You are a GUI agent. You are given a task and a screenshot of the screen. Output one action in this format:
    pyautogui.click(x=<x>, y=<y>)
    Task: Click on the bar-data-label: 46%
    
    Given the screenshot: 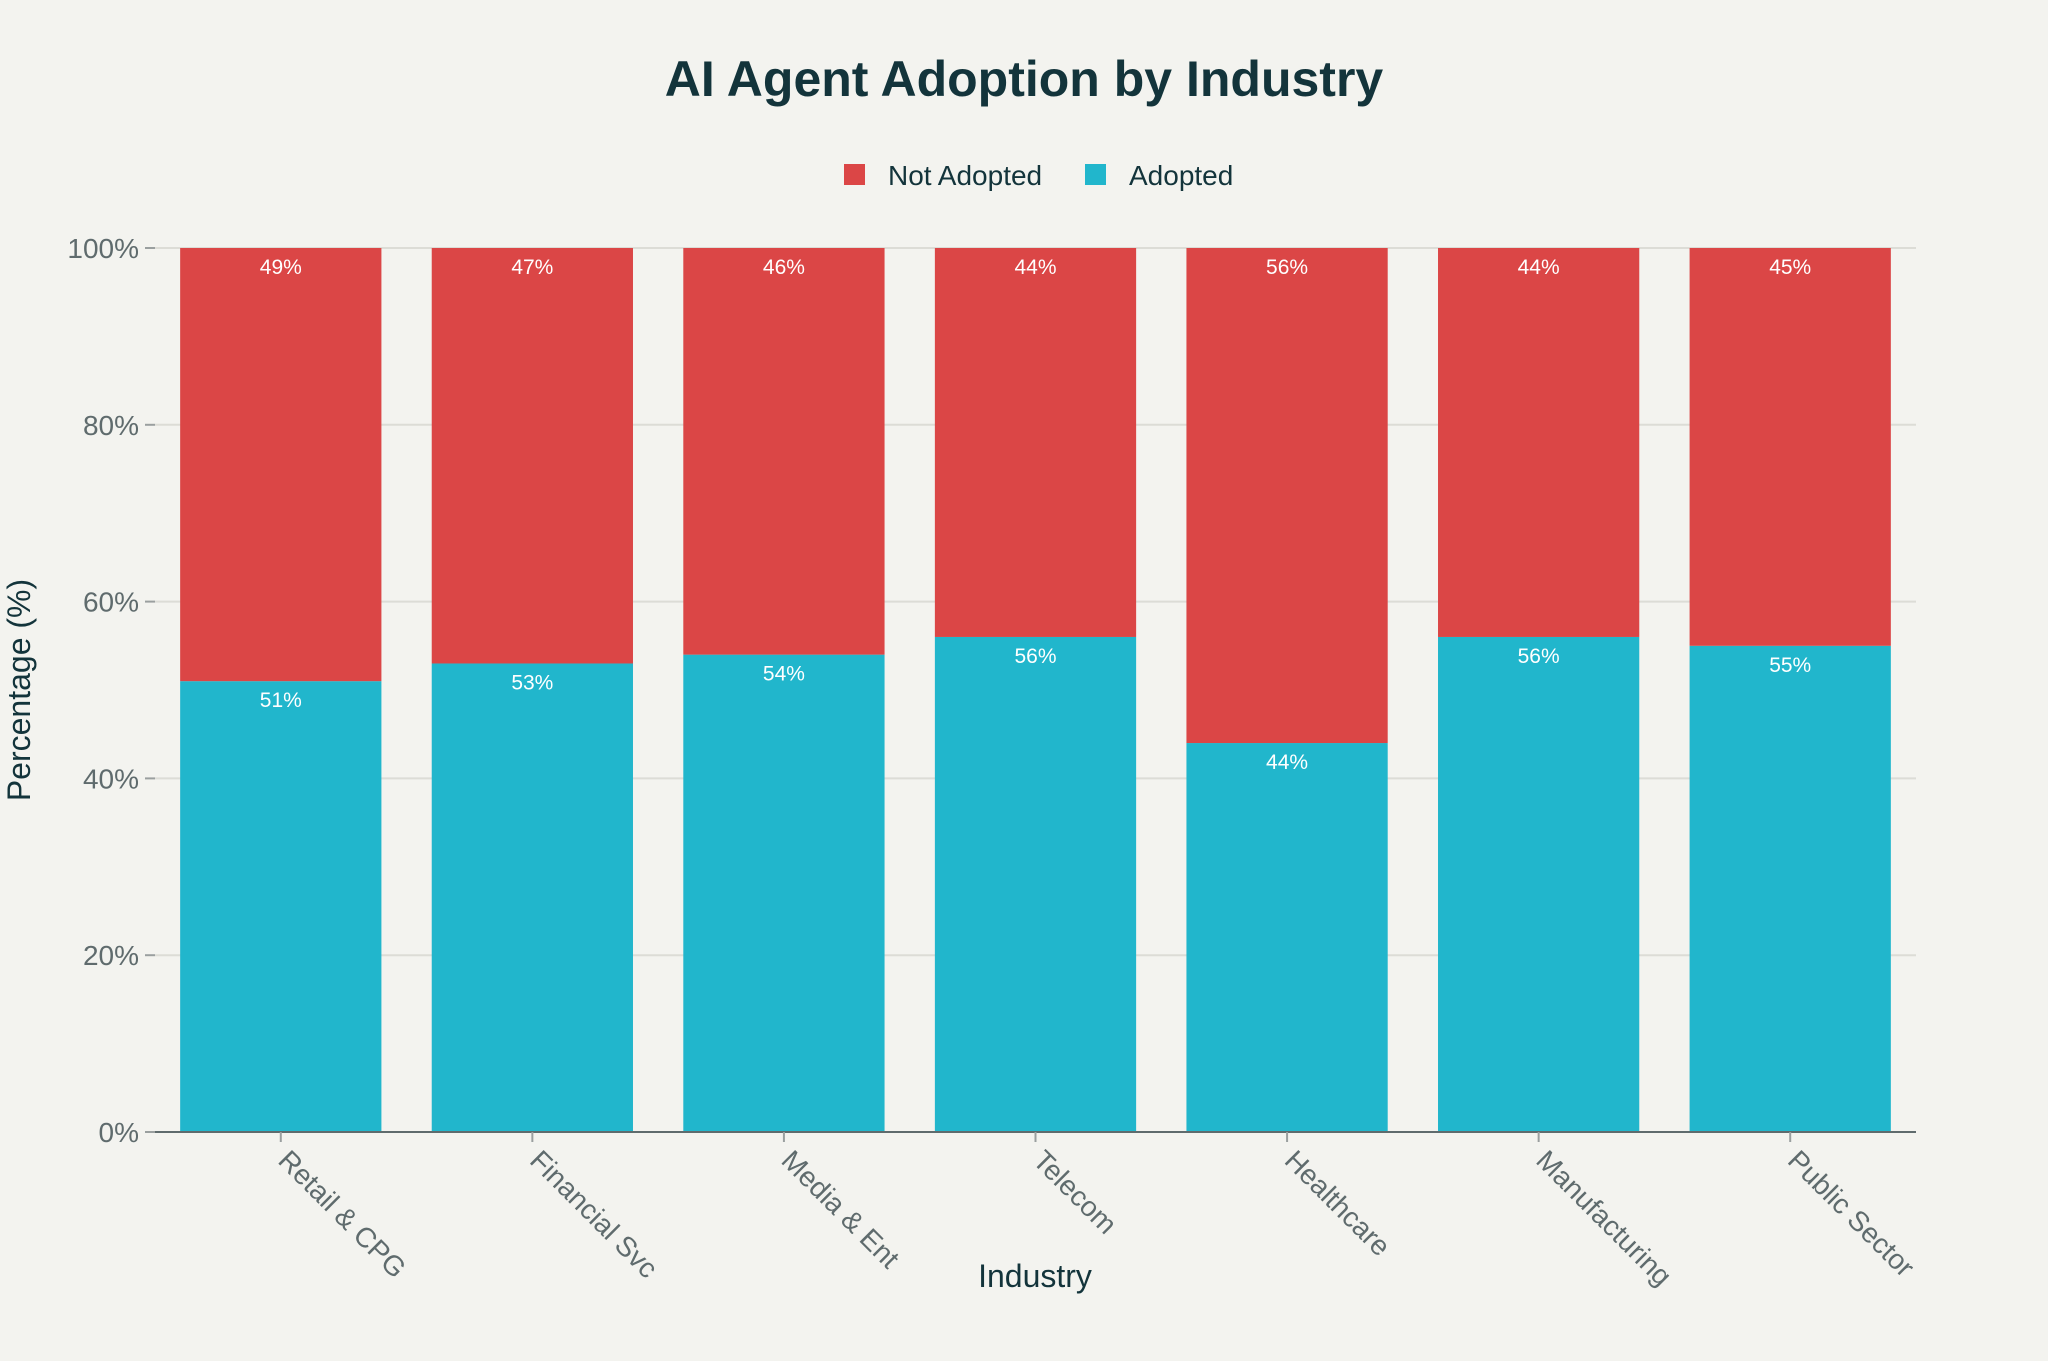 What is the action you would take?
    pyautogui.click(x=784, y=267)
    